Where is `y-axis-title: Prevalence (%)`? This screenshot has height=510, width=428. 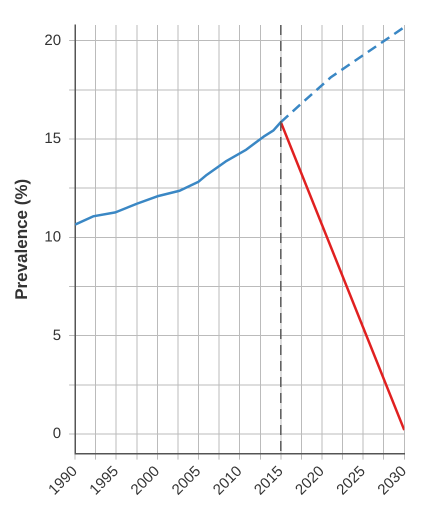
y-axis-title: Prevalence (%) is located at coordinates (21, 239).